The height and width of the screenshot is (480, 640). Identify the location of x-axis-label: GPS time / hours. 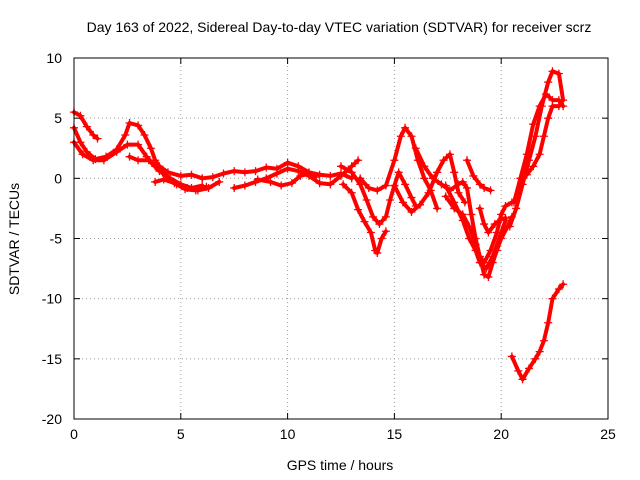
(340, 465).